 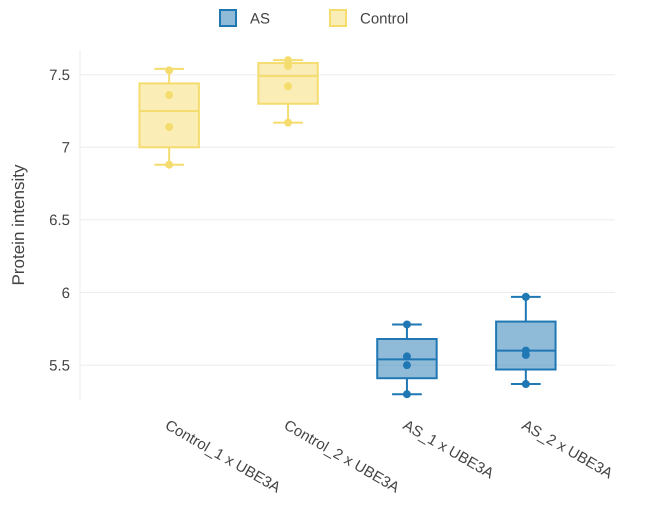 What do you see at coordinates (59, 221) in the screenshot?
I see `y-tick-label: 6.5` at bounding box center [59, 221].